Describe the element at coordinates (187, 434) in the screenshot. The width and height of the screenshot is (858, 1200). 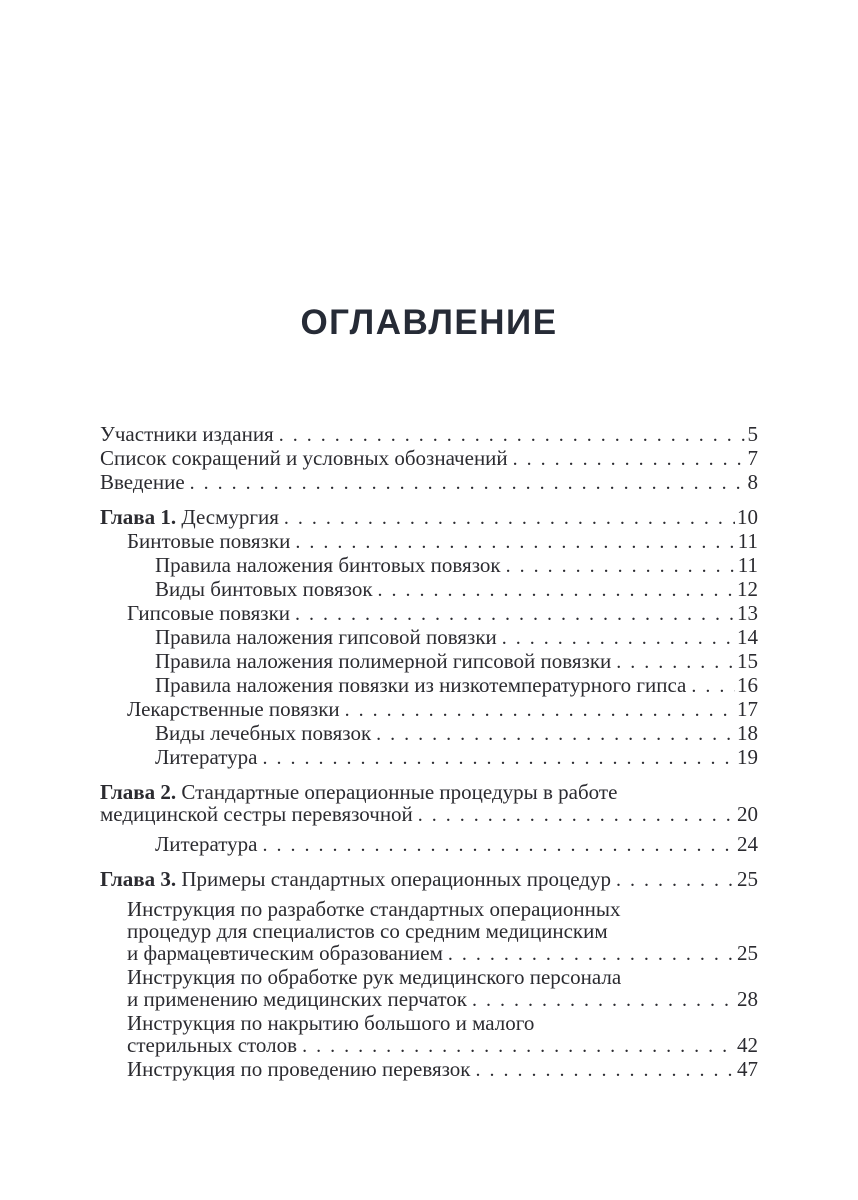
I see `toc-entry-text: Участники издания` at that location.